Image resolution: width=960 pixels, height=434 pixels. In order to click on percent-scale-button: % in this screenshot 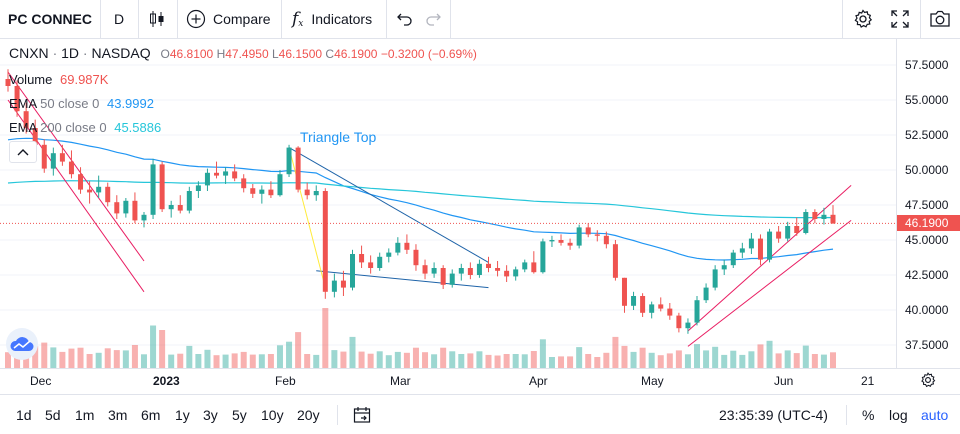, I will do `click(868, 415)`.